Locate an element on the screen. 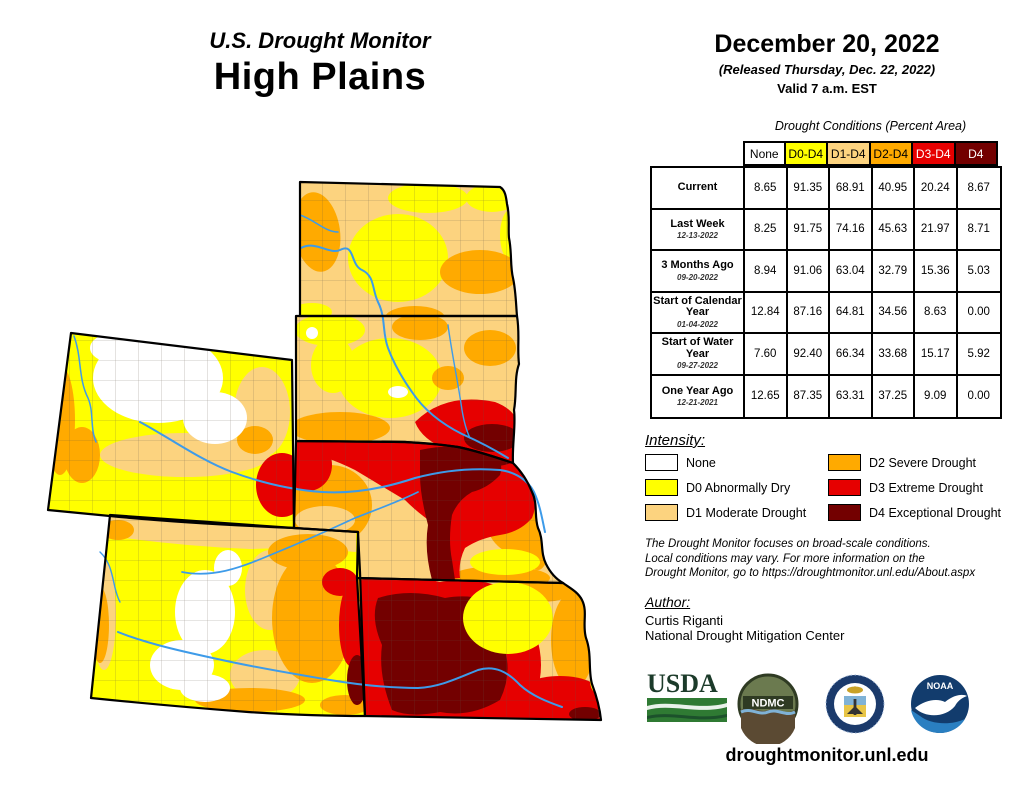 The width and height of the screenshot is (1024, 791). col-d3-d4: D3-D4 is located at coordinates (934, 153).